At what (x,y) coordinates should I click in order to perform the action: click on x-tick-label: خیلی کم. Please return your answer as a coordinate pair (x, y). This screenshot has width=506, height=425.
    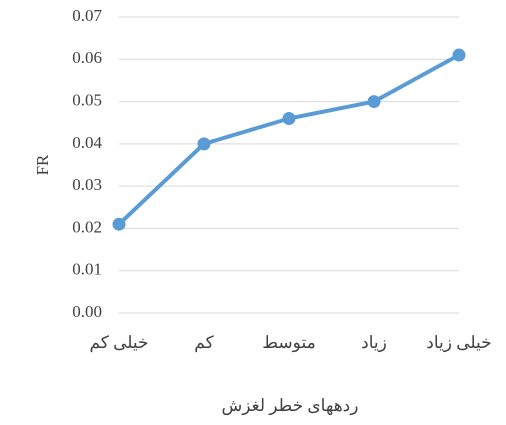
    Looking at the image, I should click on (118, 343).